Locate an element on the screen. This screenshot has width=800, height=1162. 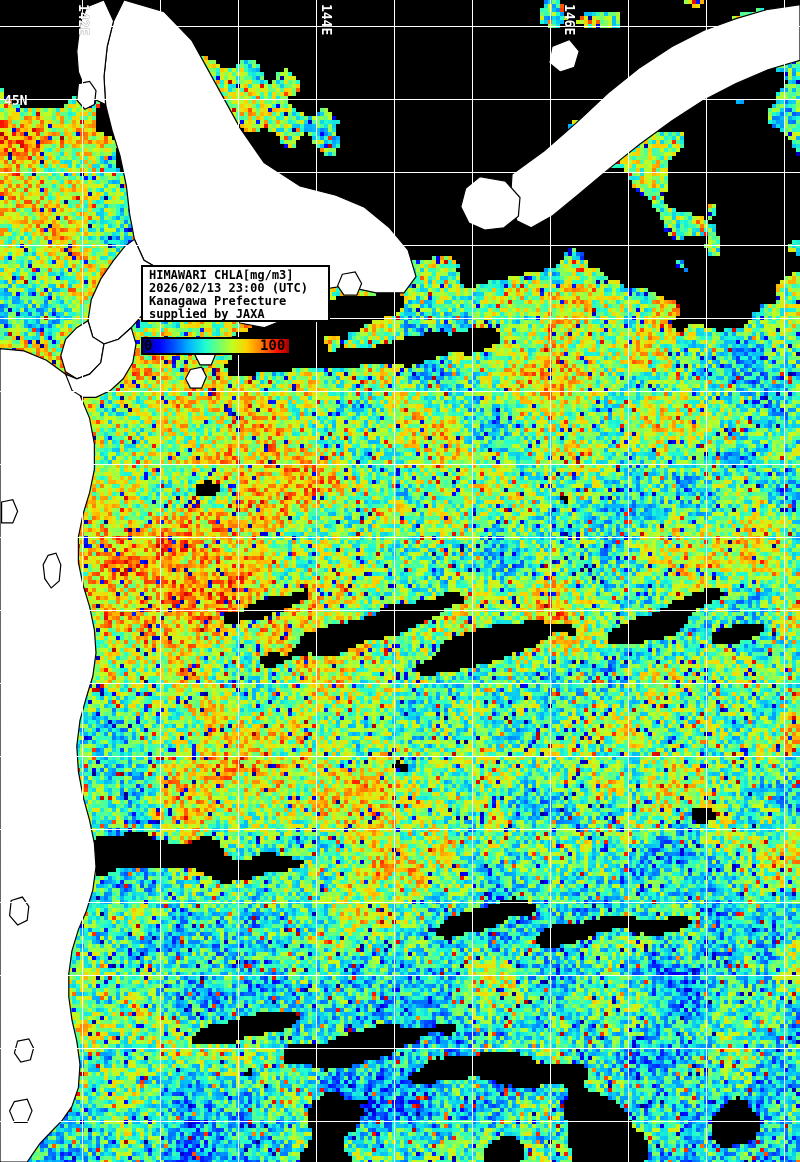
colorbar-gradient is located at coordinates (216, 346).